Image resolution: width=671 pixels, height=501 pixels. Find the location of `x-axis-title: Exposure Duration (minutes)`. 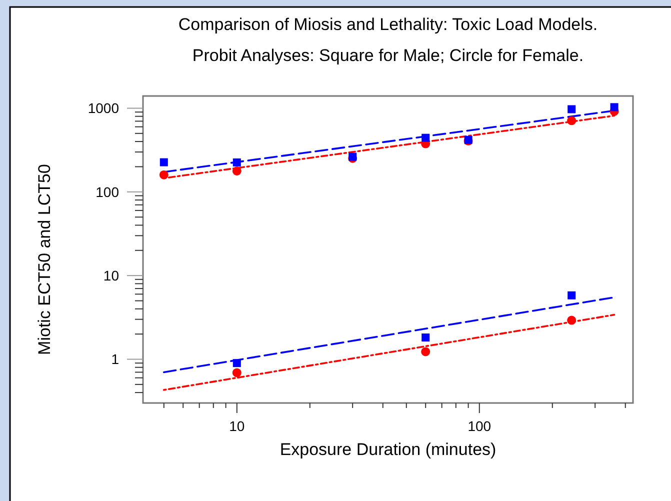

x-axis-title: Exposure Duration (minutes) is located at coordinates (388, 449).